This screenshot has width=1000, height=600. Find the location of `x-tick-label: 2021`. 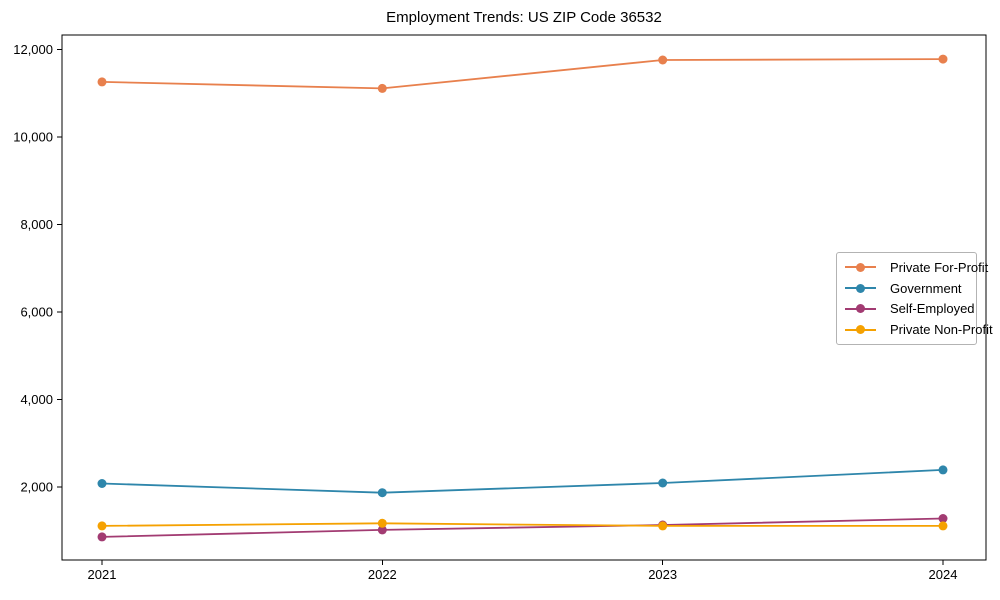

x-tick-label: 2021 is located at coordinates (102, 574).